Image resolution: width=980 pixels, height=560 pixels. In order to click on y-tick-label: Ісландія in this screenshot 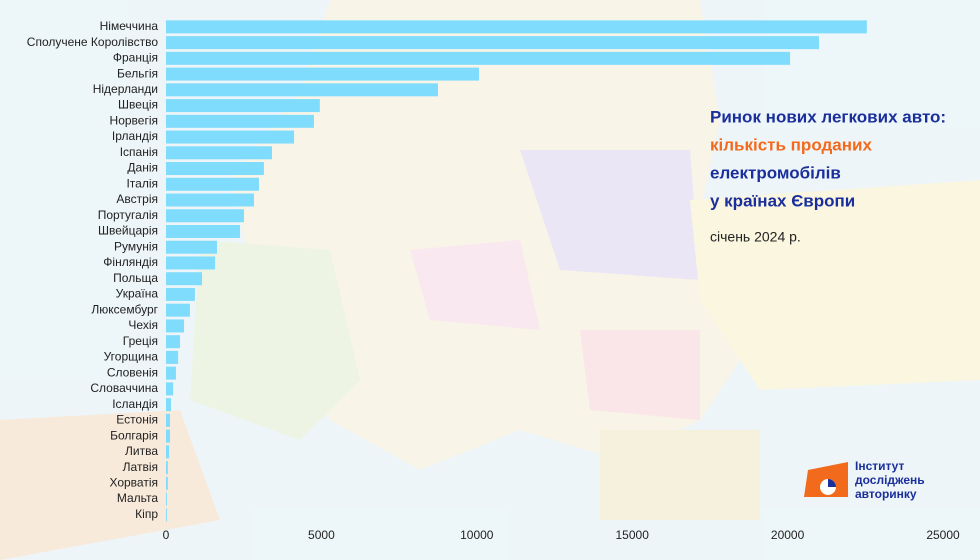, I will do `click(135, 404)`.